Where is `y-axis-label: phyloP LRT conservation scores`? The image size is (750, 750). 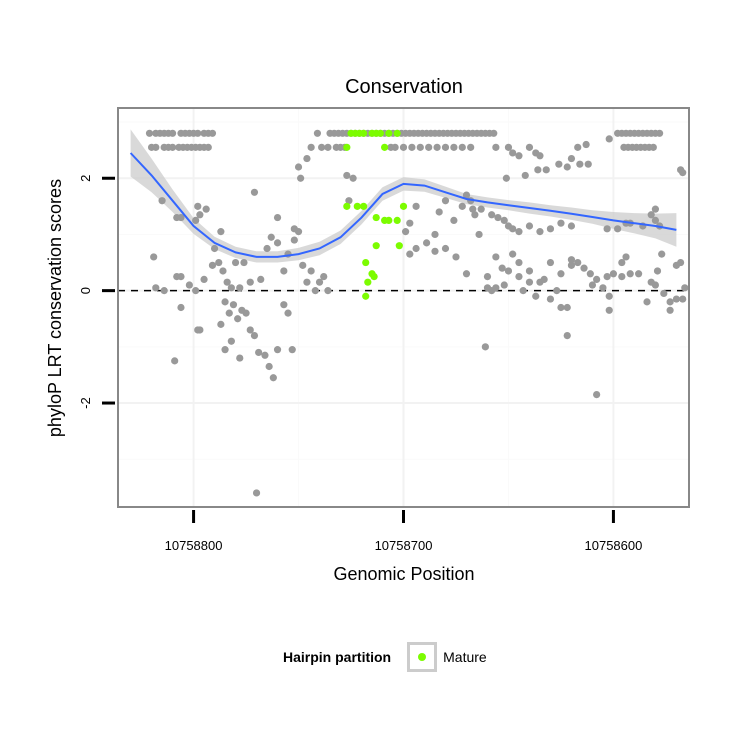
y-axis-label: phyloP LRT conservation scores is located at coordinates (55, 308).